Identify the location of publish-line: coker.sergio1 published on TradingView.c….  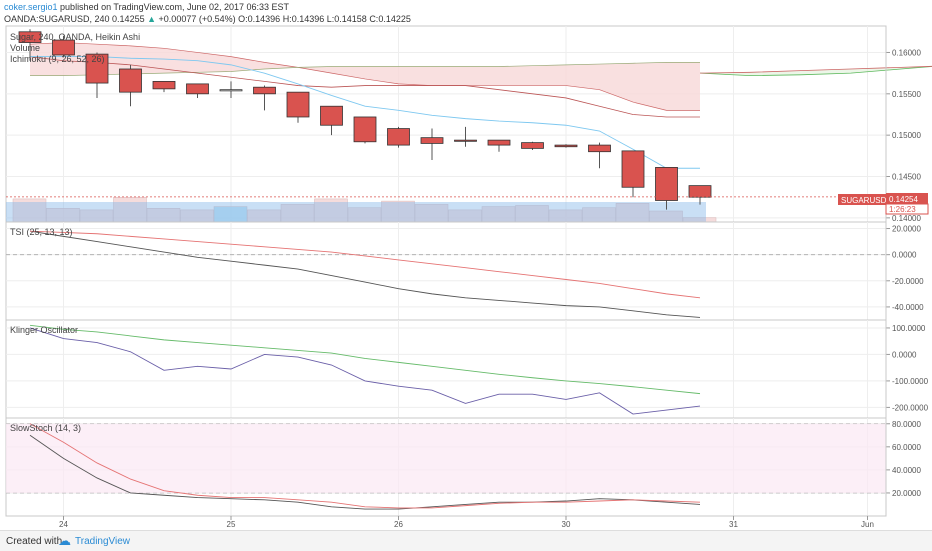
(146, 7).